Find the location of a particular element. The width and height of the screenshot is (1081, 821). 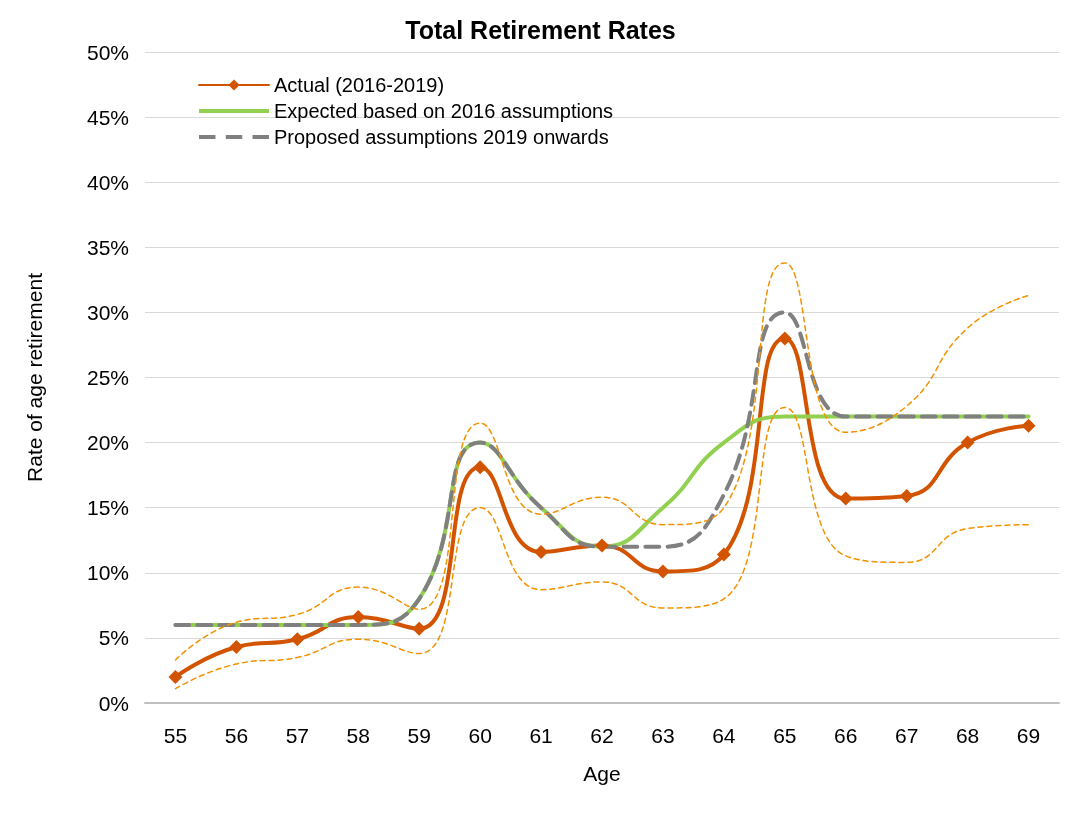

x-tick-label: 60 is located at coordinates (480, 735).